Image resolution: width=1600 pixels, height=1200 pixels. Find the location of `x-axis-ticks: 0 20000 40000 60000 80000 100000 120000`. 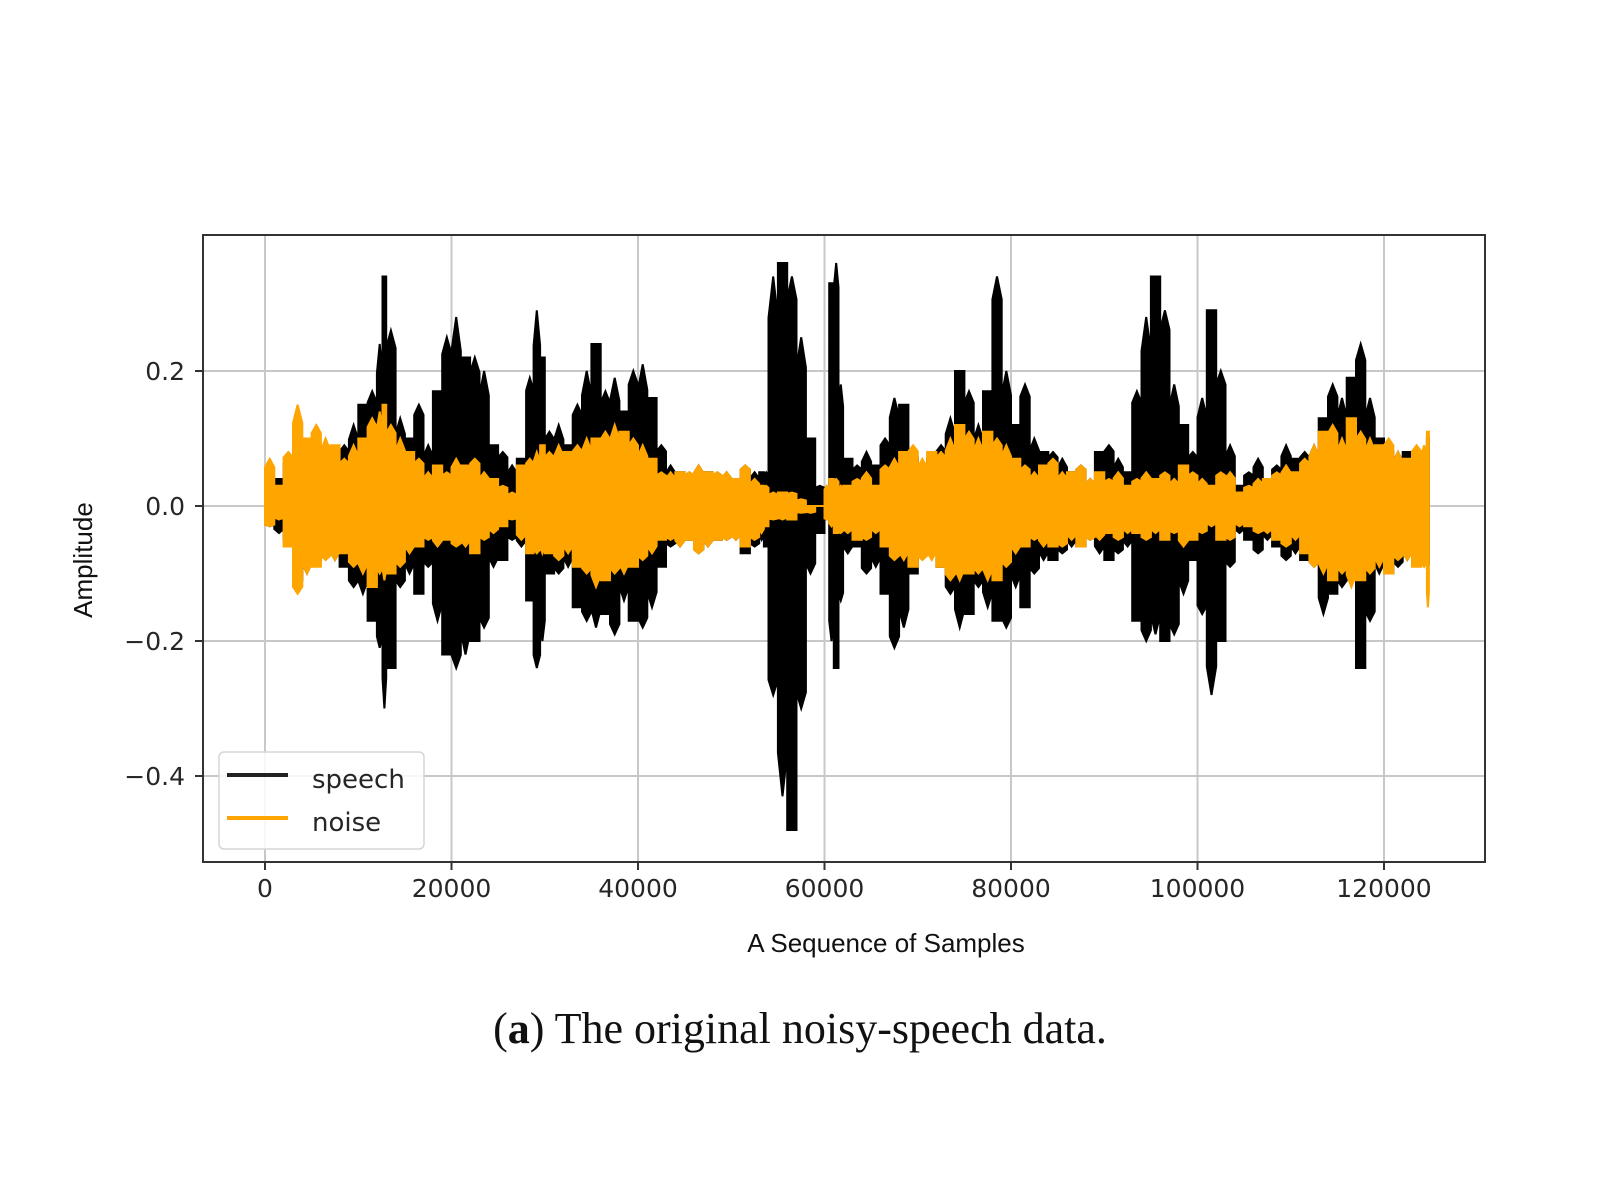

x-axis-ticks: 0 20000 40000 60000 80000 100000 120000 is located at coordinates (844, 882).